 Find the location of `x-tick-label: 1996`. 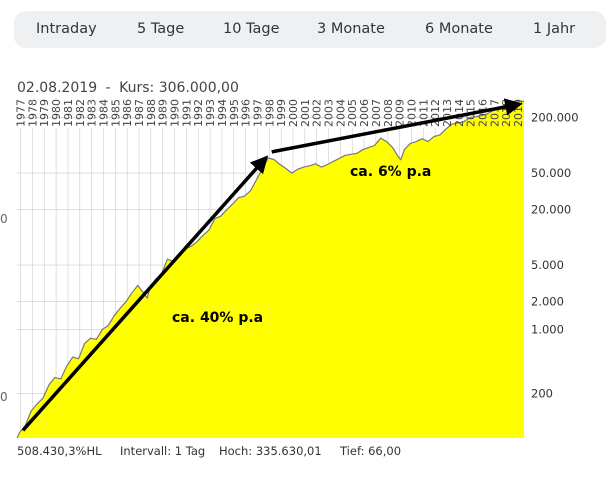

x-tick-label: 1996 is located at coordinates (246, 113).